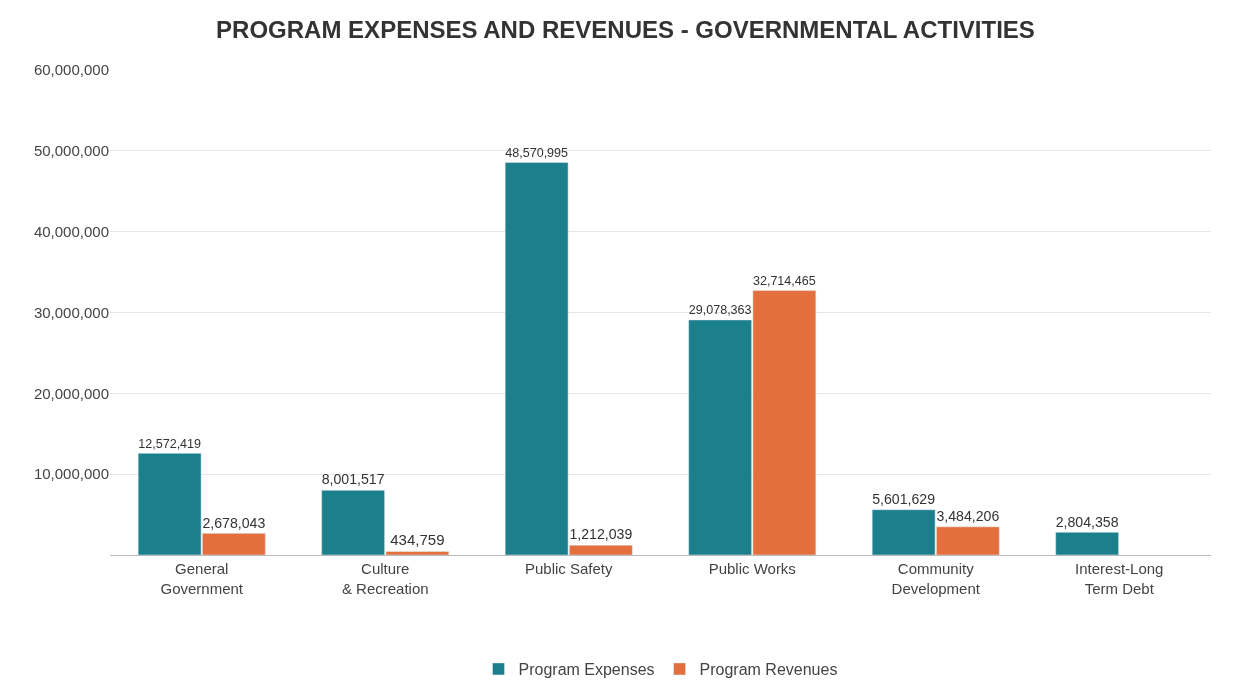 The height and width of the screenshot is (698, 1251). What do you see at coordinates (417, 540) in the screenshot?
I see `data-label: 434,759` at bounding box center [417, 540].